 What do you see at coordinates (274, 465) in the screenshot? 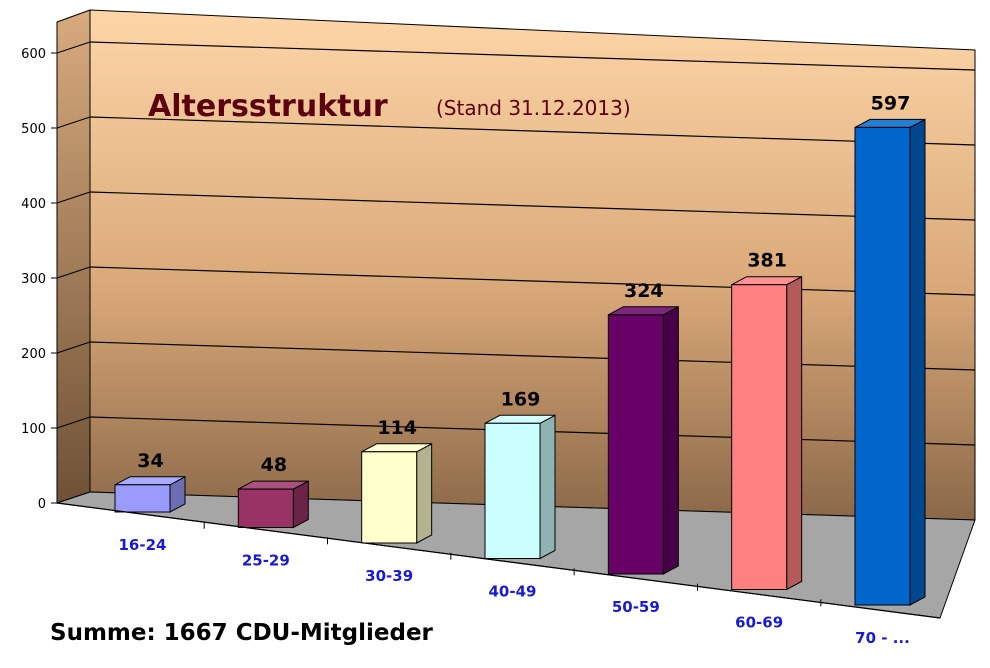
I see `data-label: 48` at bounding box center [274, 465].